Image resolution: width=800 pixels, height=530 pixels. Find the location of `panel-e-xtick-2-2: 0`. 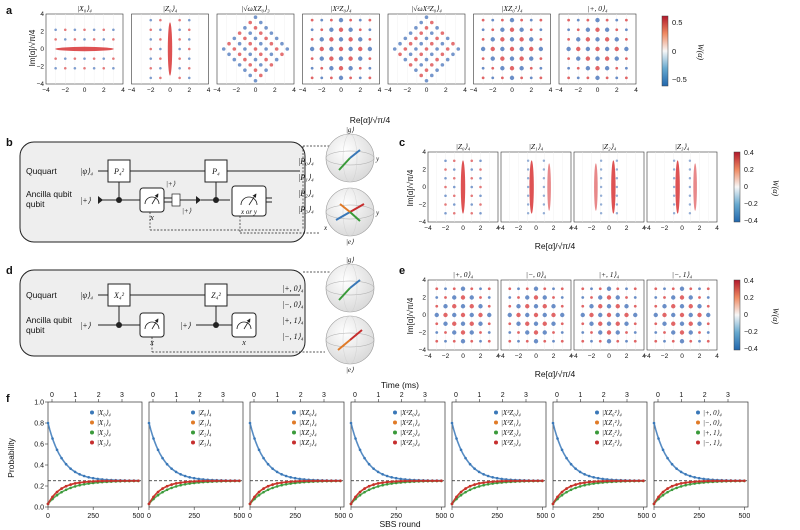

panel-e-xtick-2-2: 0 is located at coordinates (609, 356).